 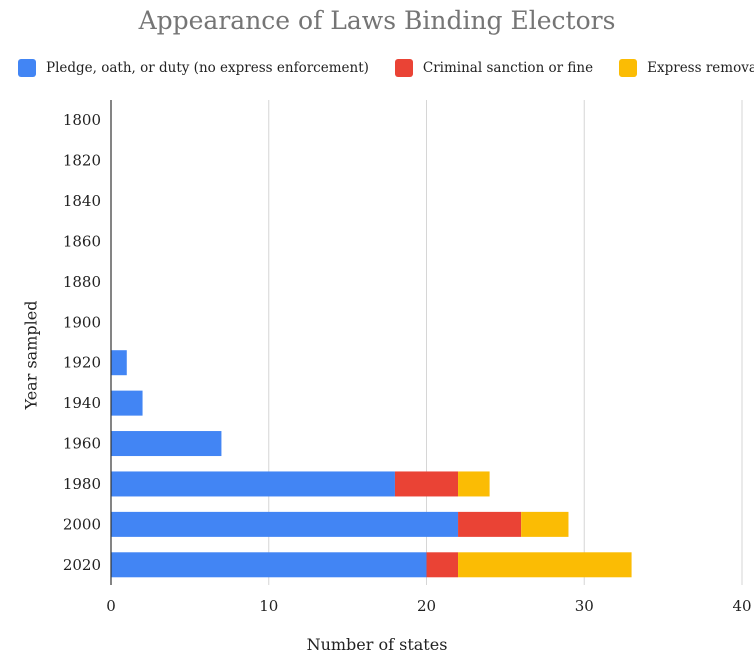 I want to click on x-tick-label-30: 30, so click(x=584, y=606).